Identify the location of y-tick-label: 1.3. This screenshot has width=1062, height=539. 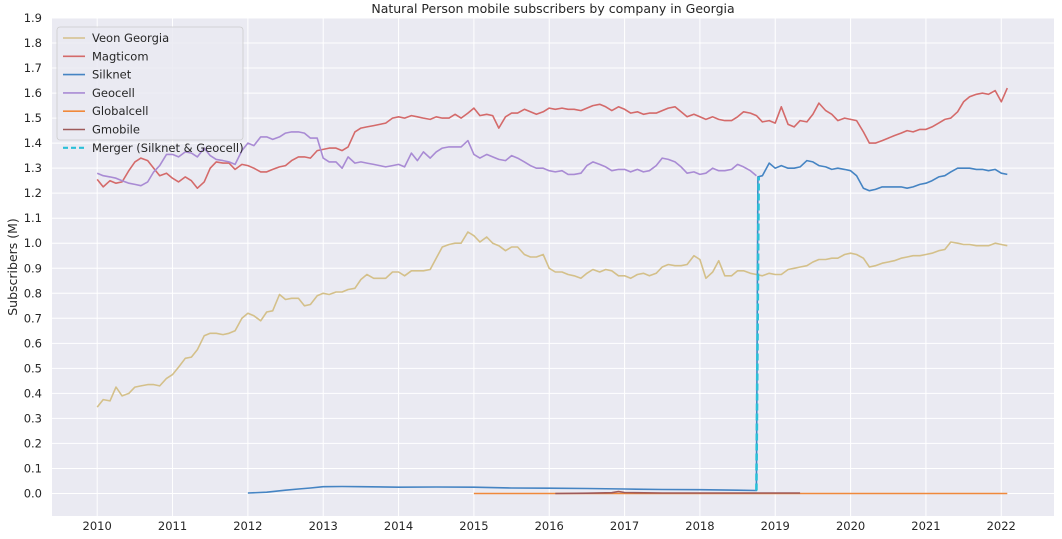
(33, 168).